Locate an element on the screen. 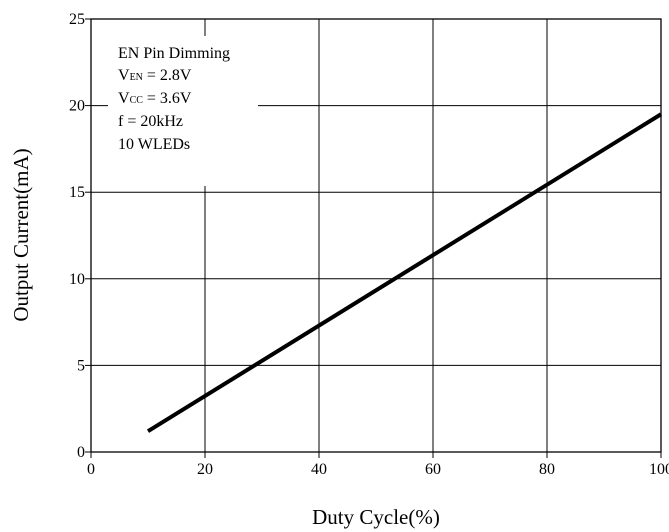  x-tick-label-1: 20 is located at coordinates (205, 469).